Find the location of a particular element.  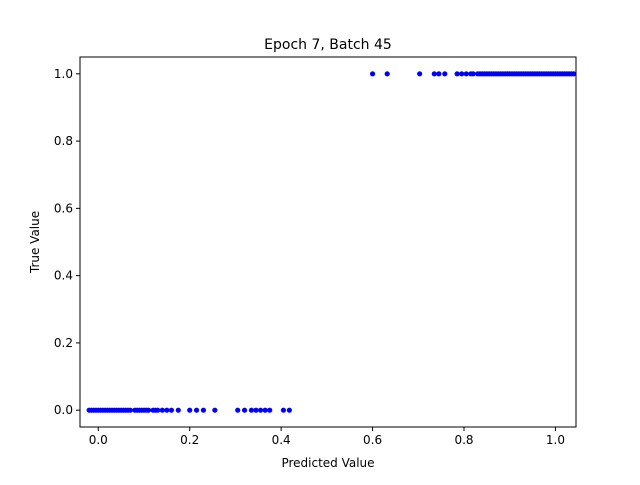

y-axis: 0.0 0.2 0.4 0.6 0.8 1.0 is located at coordinates (67, 242).